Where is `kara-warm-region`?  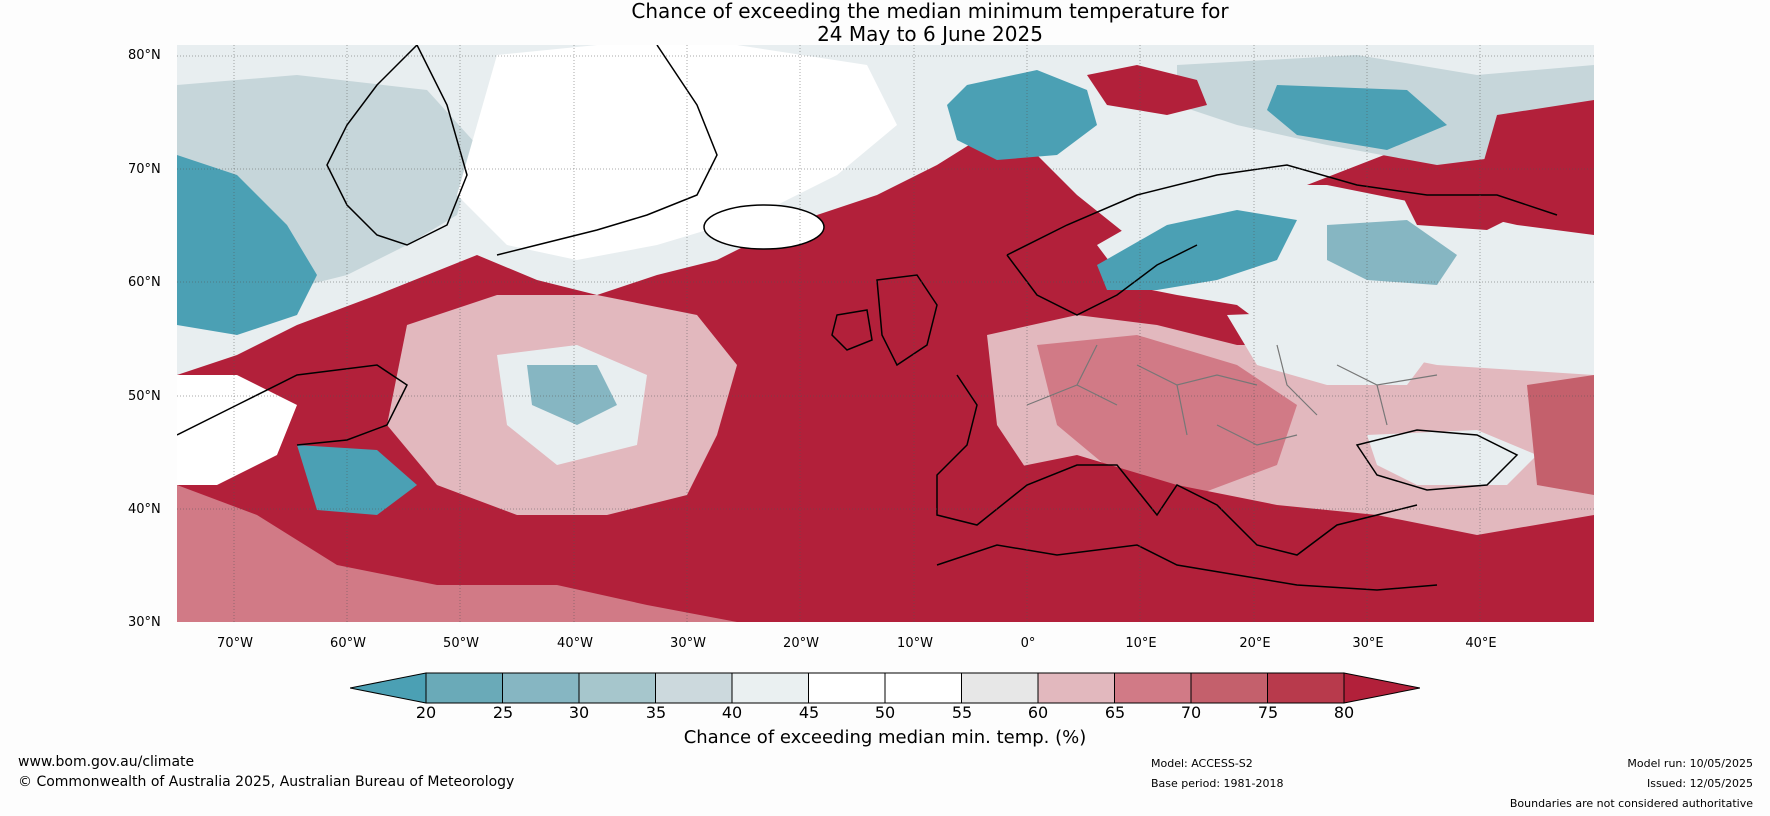
kara-warm-region is located at coordinates (1535, 157).